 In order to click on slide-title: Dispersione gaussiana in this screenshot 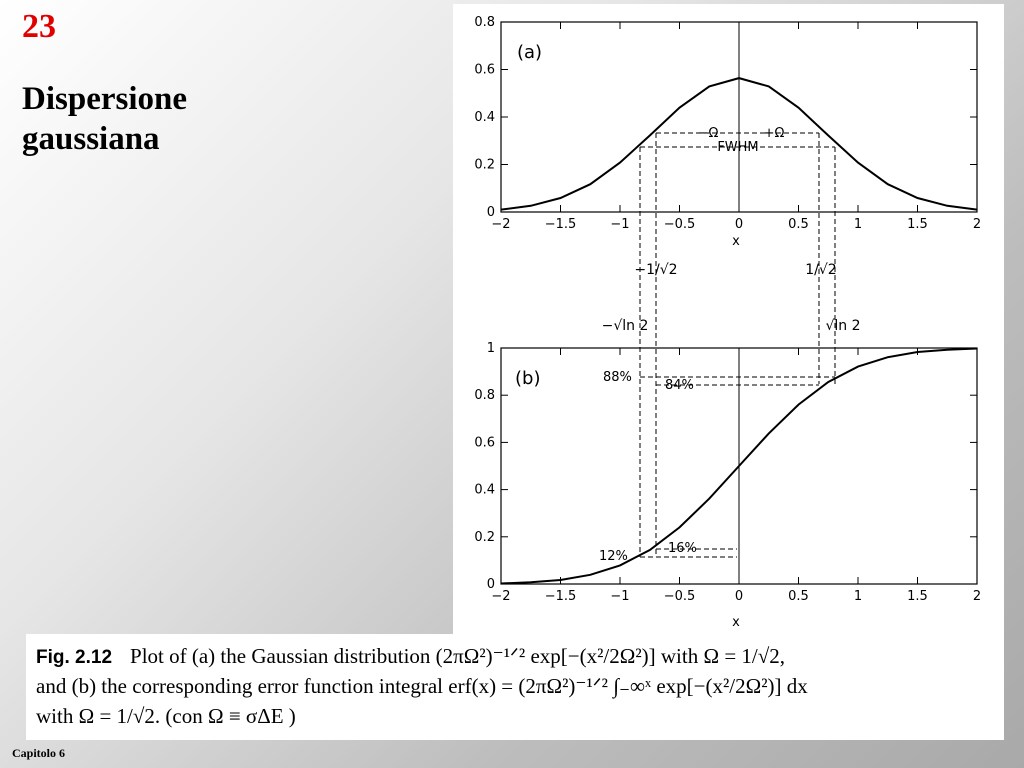, I will do `click(104, 119)`.